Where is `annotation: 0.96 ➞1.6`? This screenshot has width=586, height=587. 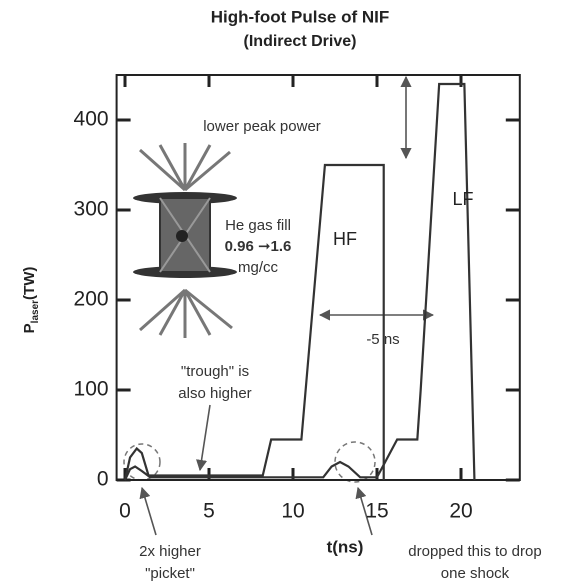
annotation: 0.96 ➞1.6 is located at coordinates (258, 246).